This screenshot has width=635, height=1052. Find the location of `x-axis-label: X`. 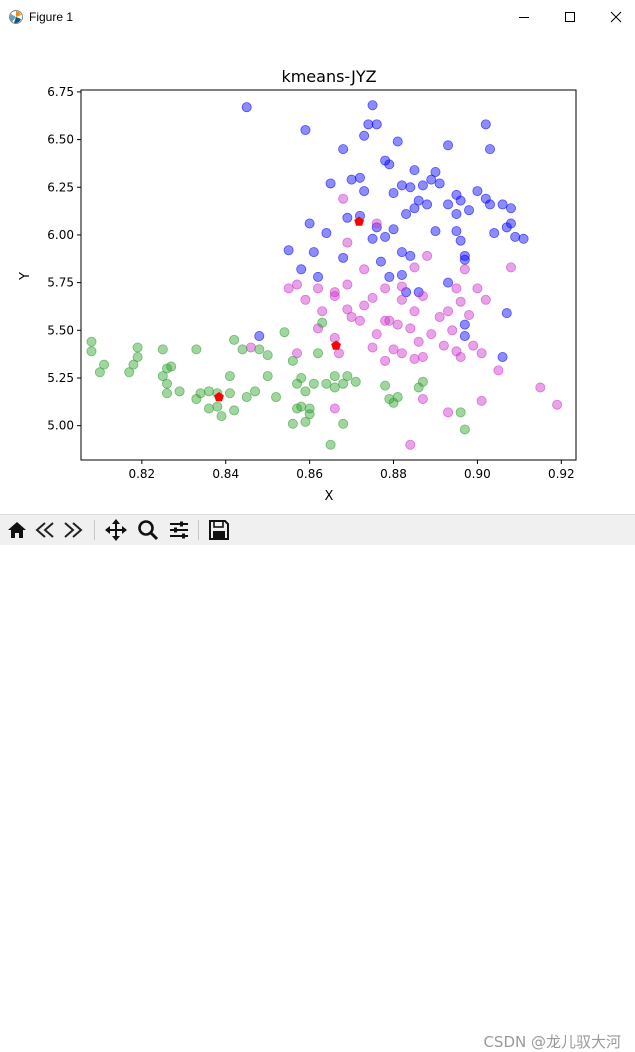

x-axis-label: X is located at coordinates (329, 496).